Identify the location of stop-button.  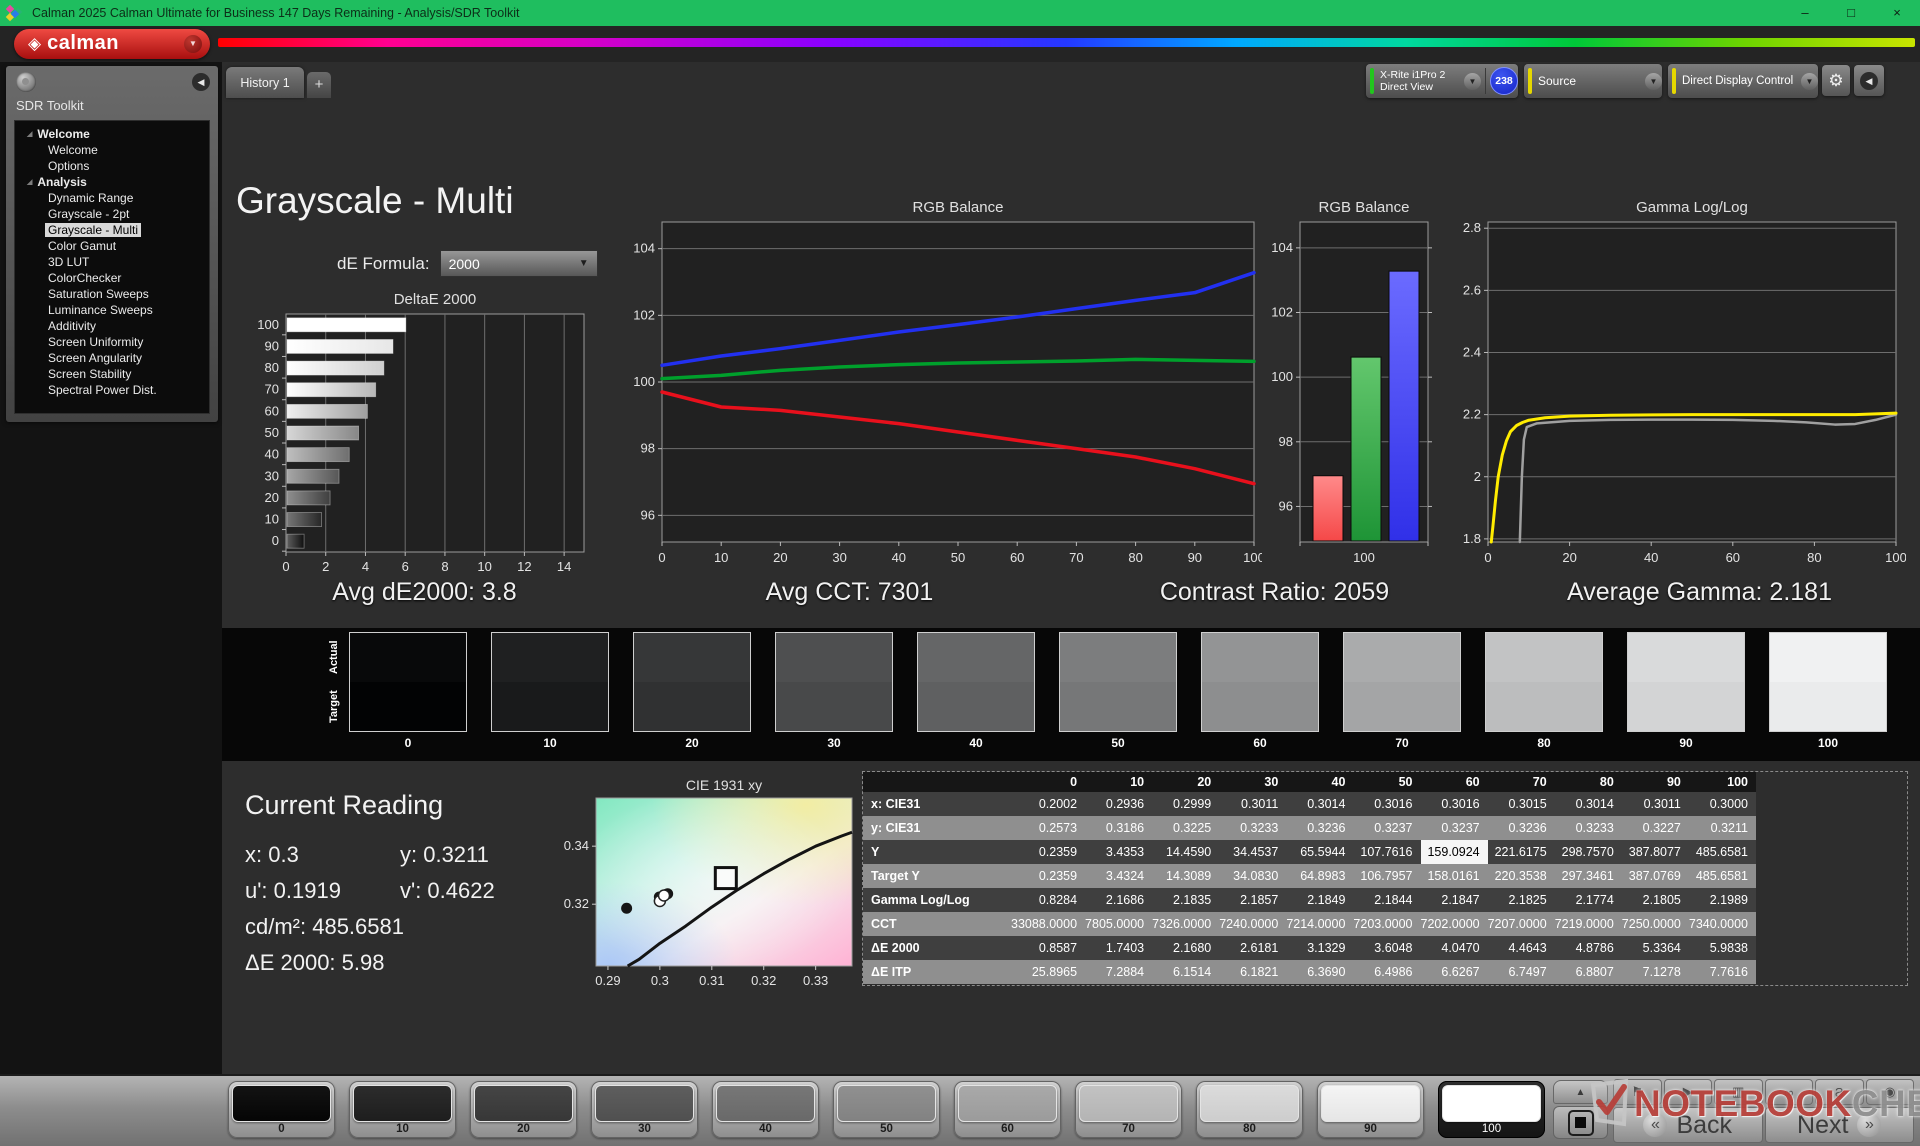
(1580, 1122).